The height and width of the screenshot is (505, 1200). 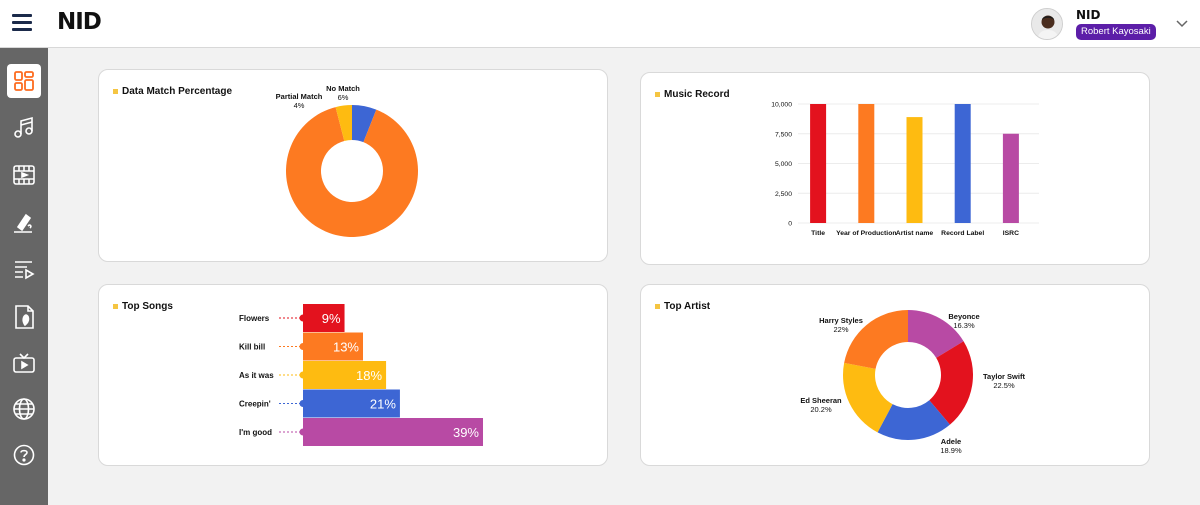 I want to click on slice-value: 16.3%, so click(x=964, y=325).